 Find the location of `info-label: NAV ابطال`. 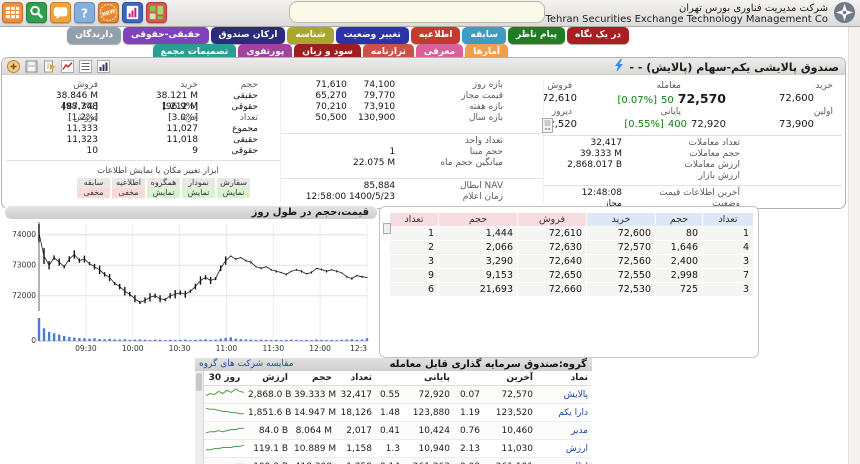

info-label: NAV ابطال is located at coordinates (481, 186).